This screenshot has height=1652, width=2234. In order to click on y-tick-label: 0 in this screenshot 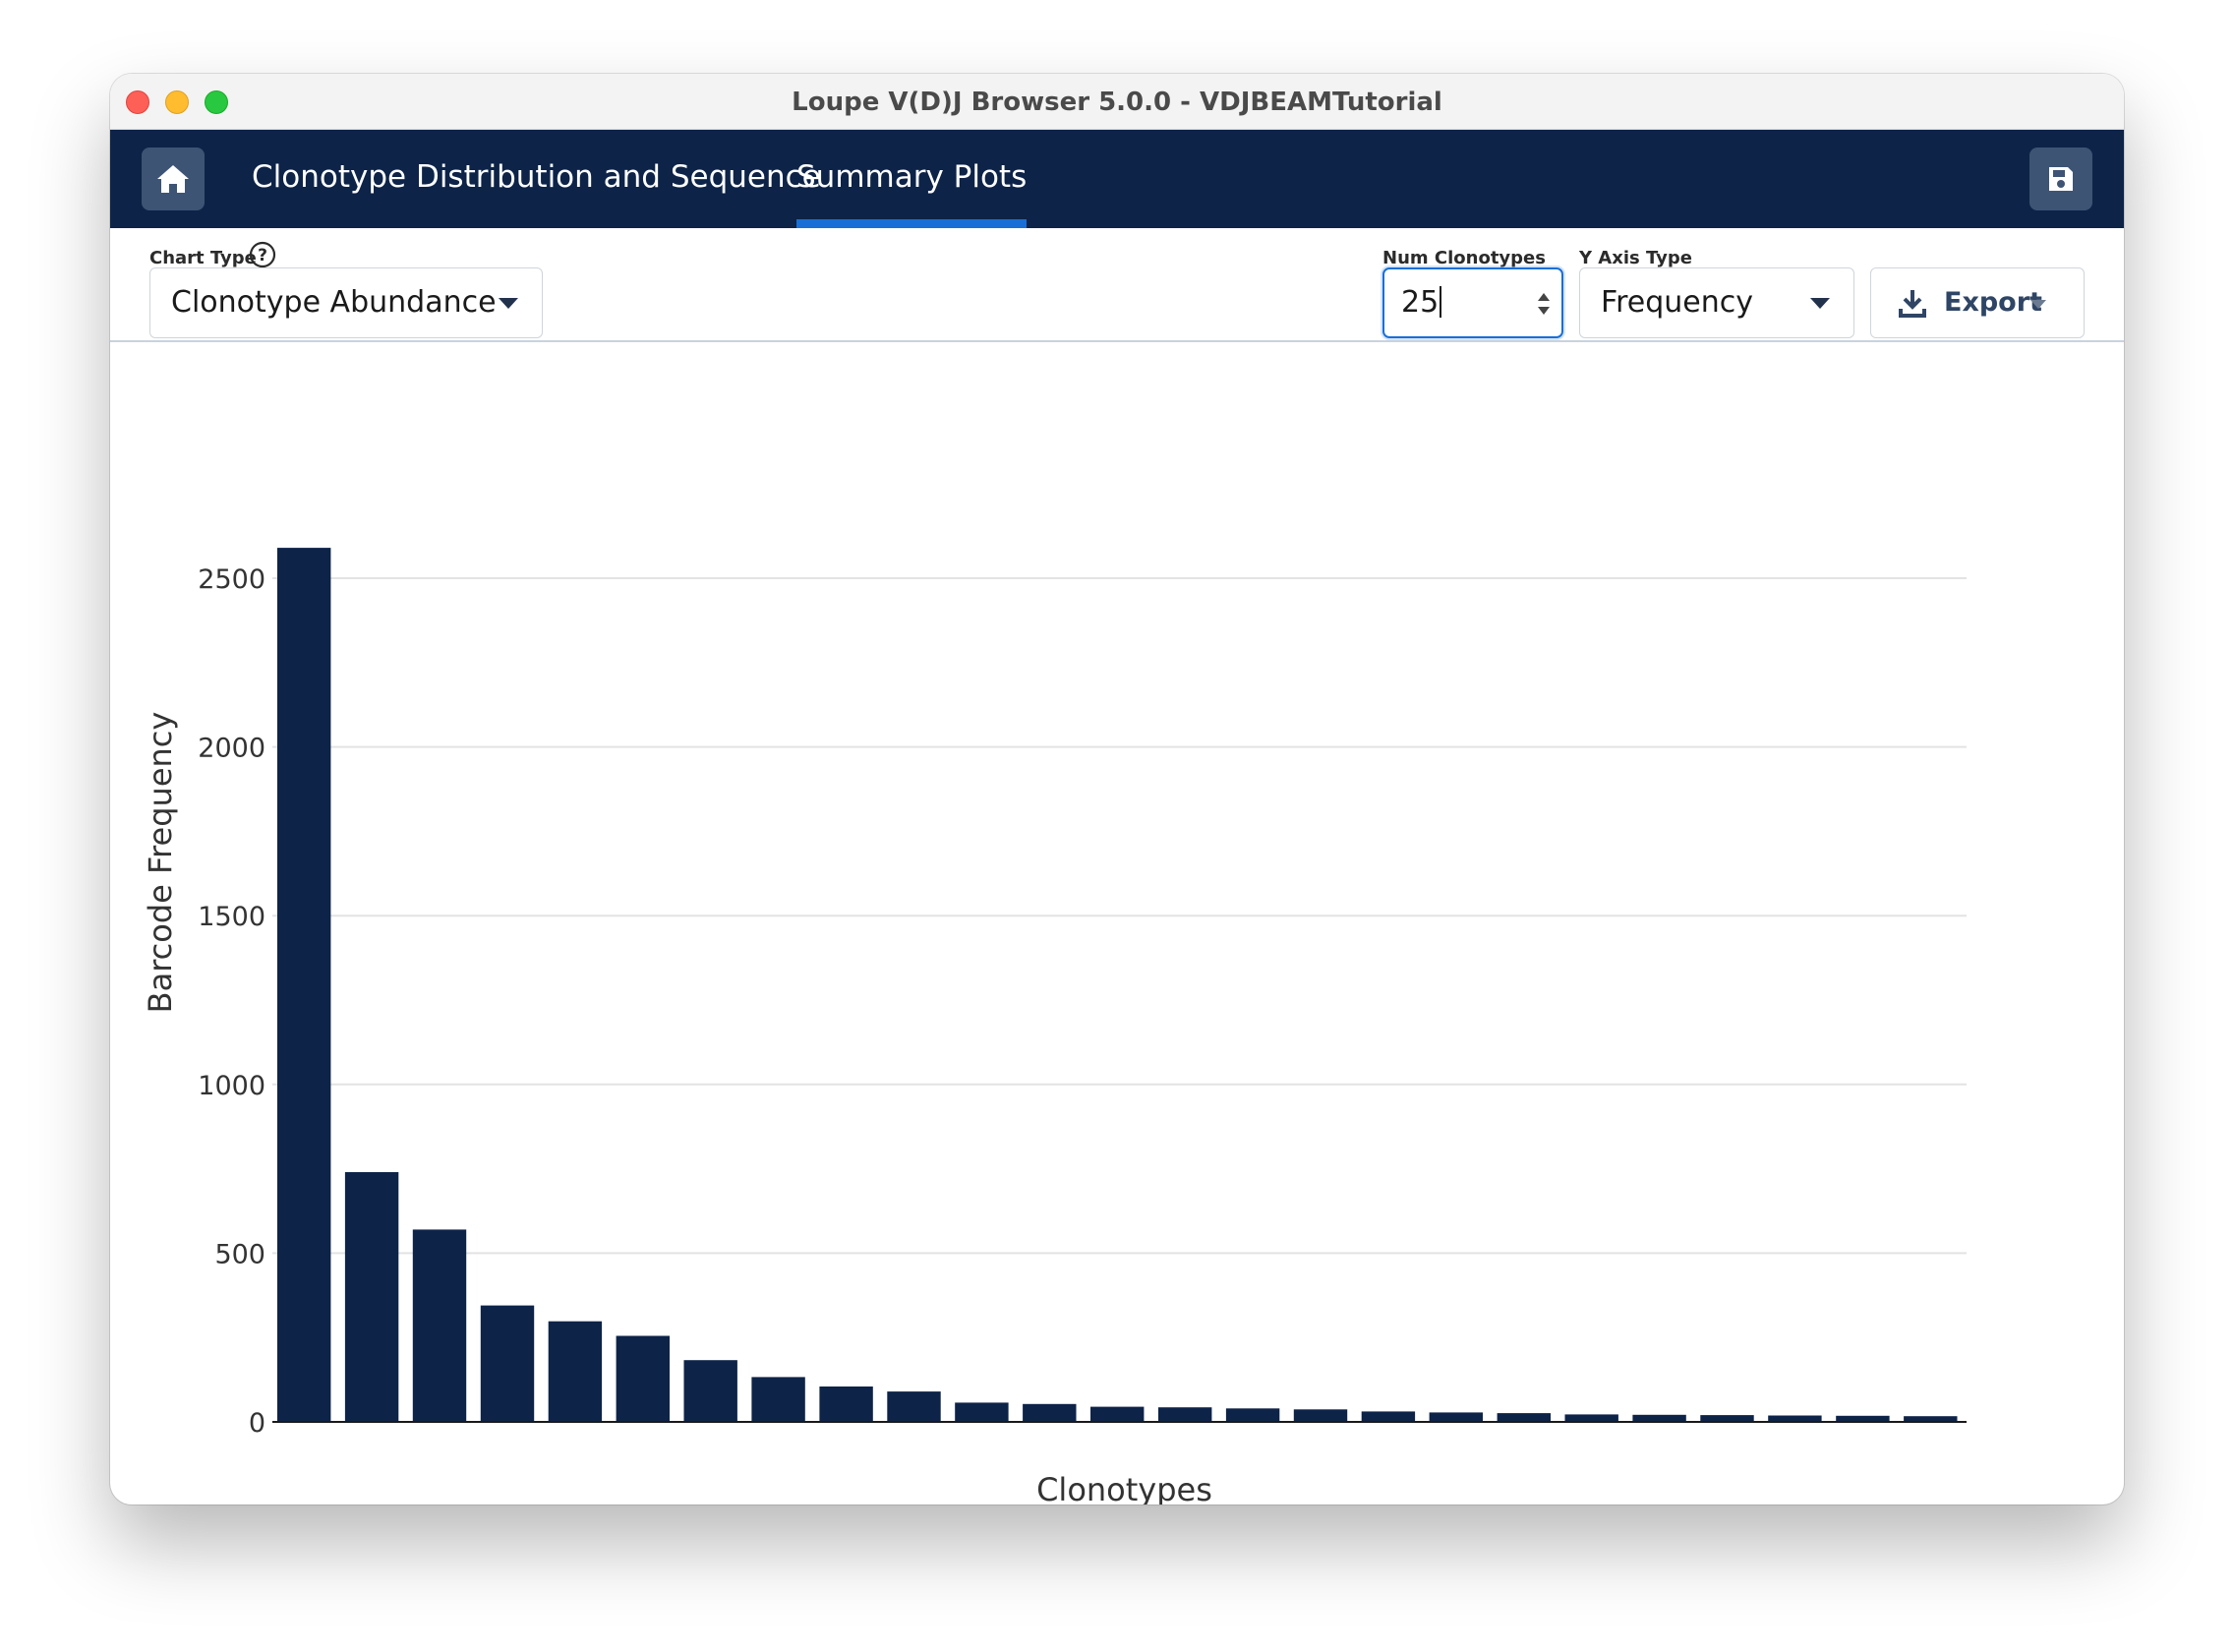, I will do `click(257, 1423)`.